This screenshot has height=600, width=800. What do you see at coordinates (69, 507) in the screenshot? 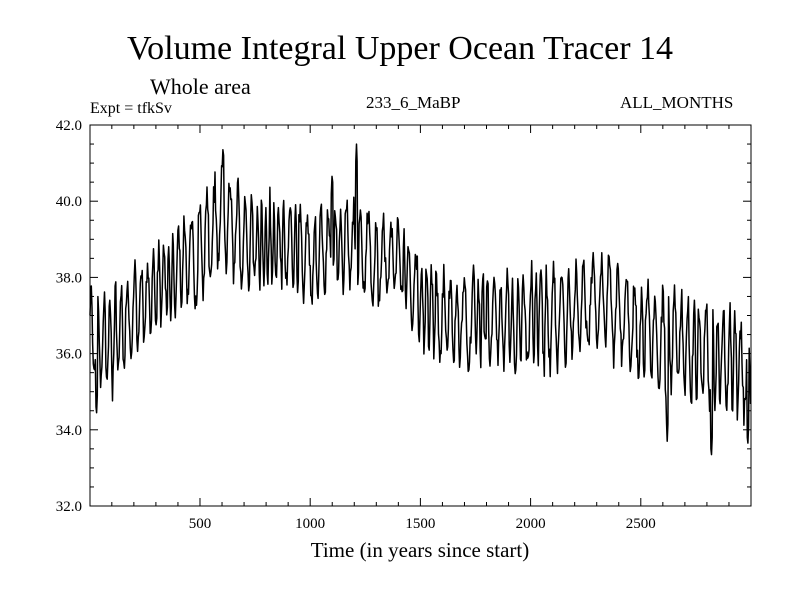
I see `y-tick-label: 32.0` at bounding box center [69, 507].